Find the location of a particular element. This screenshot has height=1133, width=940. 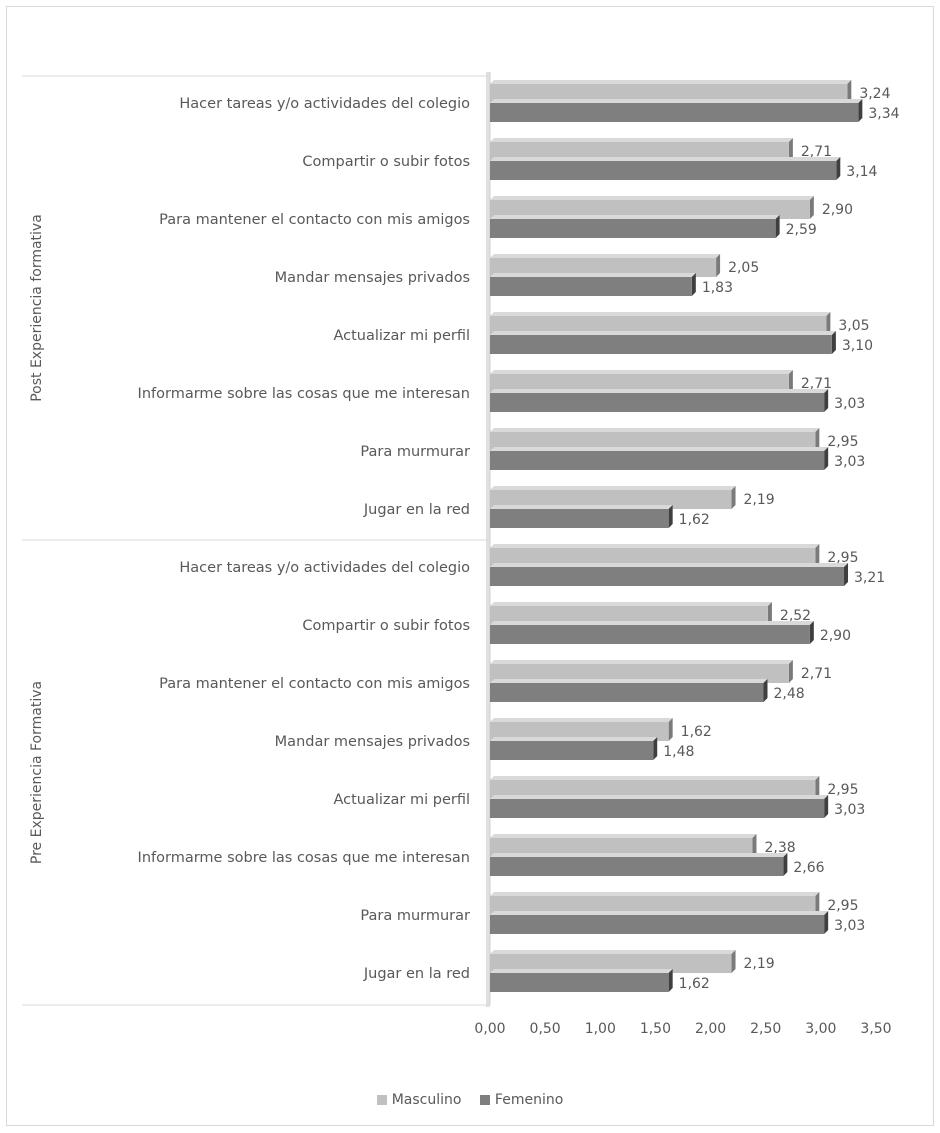

data-label-femenino: 1,62 is located at coordinates (694, 984).